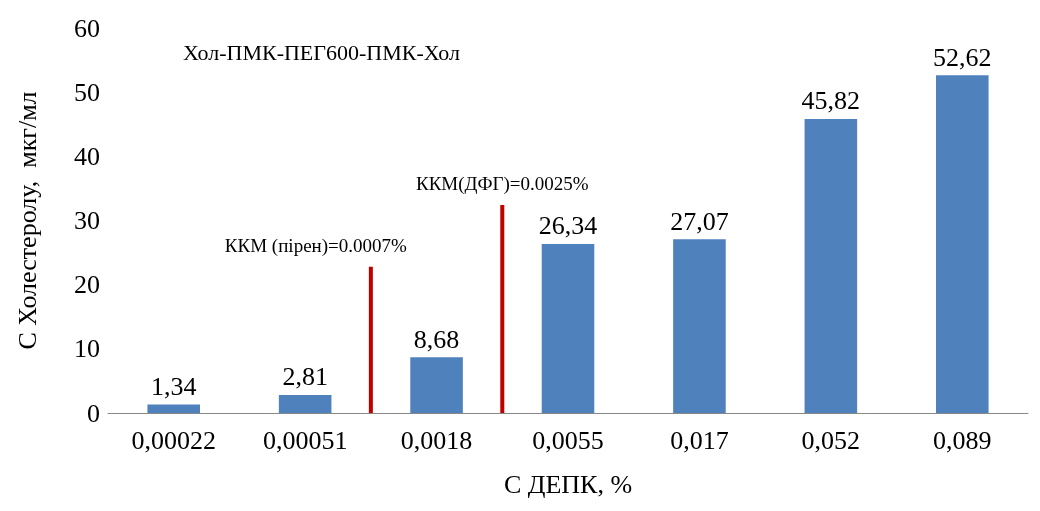 This screenshot has height=511, width=1040. What do you see at coordinates (87, 92) in the screenshot?
I see `y-tick-label: 50` at bounding box center [87, 92].